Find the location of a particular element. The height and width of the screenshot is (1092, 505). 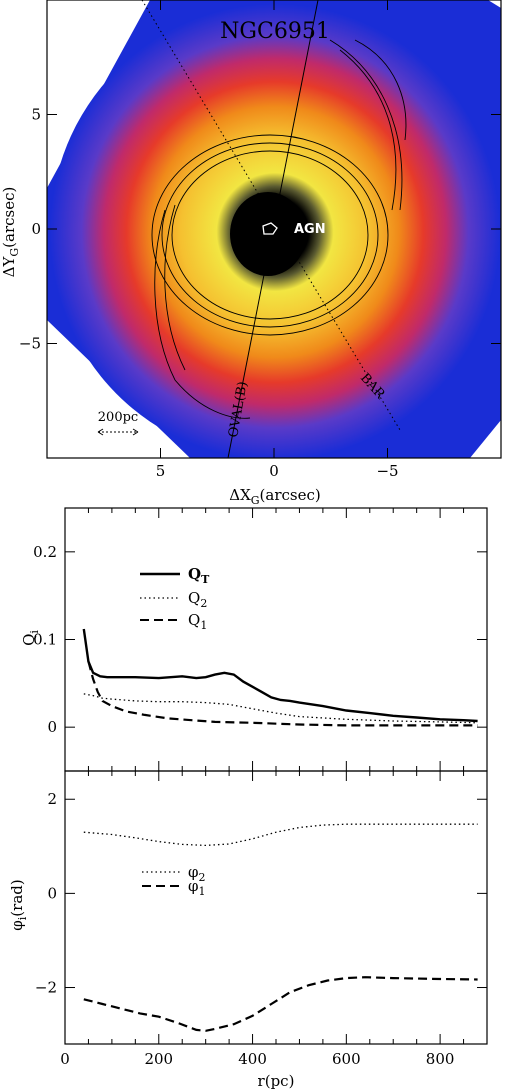

map-x-tick-label: 5 is located at coordinates (161, 471).